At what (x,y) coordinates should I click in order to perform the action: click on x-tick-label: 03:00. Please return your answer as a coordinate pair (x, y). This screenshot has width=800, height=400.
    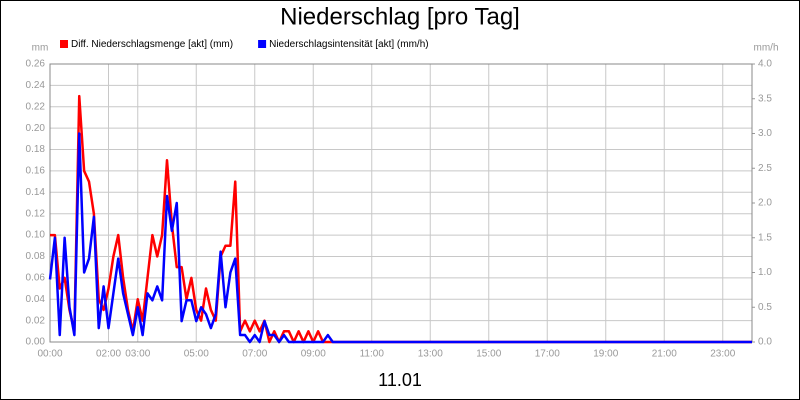
    Looking at the image, I should click on (137, 354).